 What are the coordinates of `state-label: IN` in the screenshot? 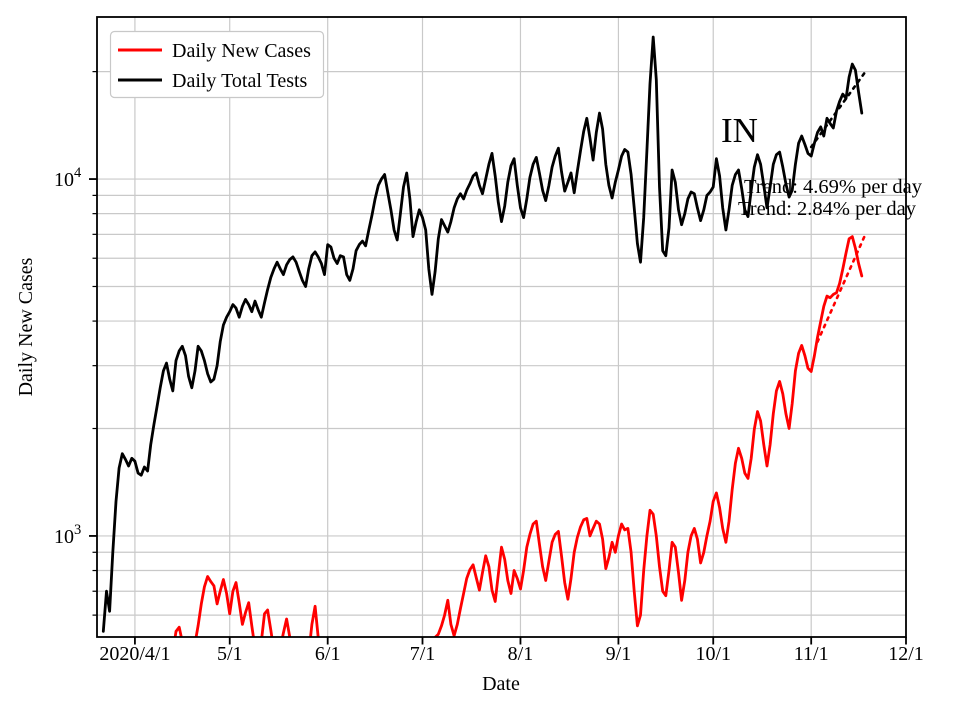 It's located at (739, 130).